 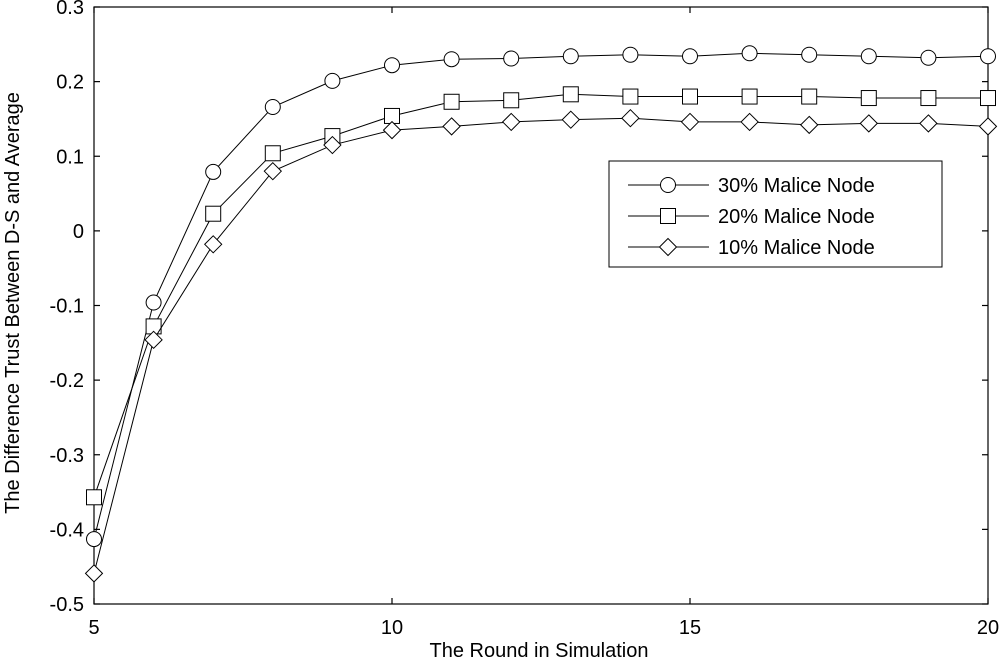 What do you see at coordinates (67, 530) in the screenshot?
I see `y-tick-label: -0.4` at bounding box center [67, 530].